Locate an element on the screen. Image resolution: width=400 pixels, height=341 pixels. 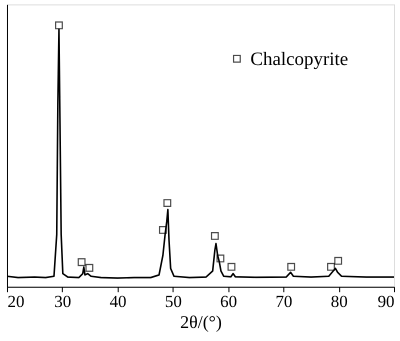
x-tick-label: 90 is located at coordinates (386, 302).